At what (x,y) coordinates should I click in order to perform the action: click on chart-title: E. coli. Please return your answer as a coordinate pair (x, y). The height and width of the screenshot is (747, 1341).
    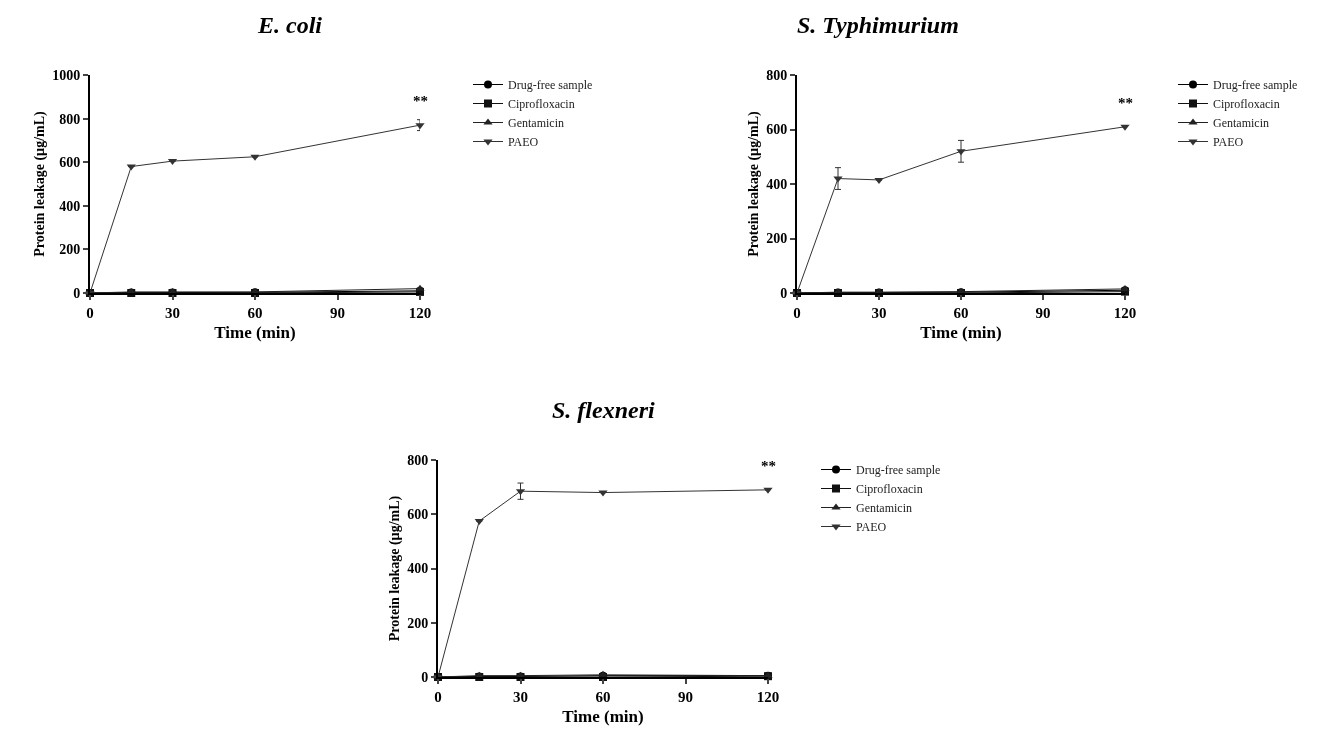
    Looking at the image, I should click on (290, 25).